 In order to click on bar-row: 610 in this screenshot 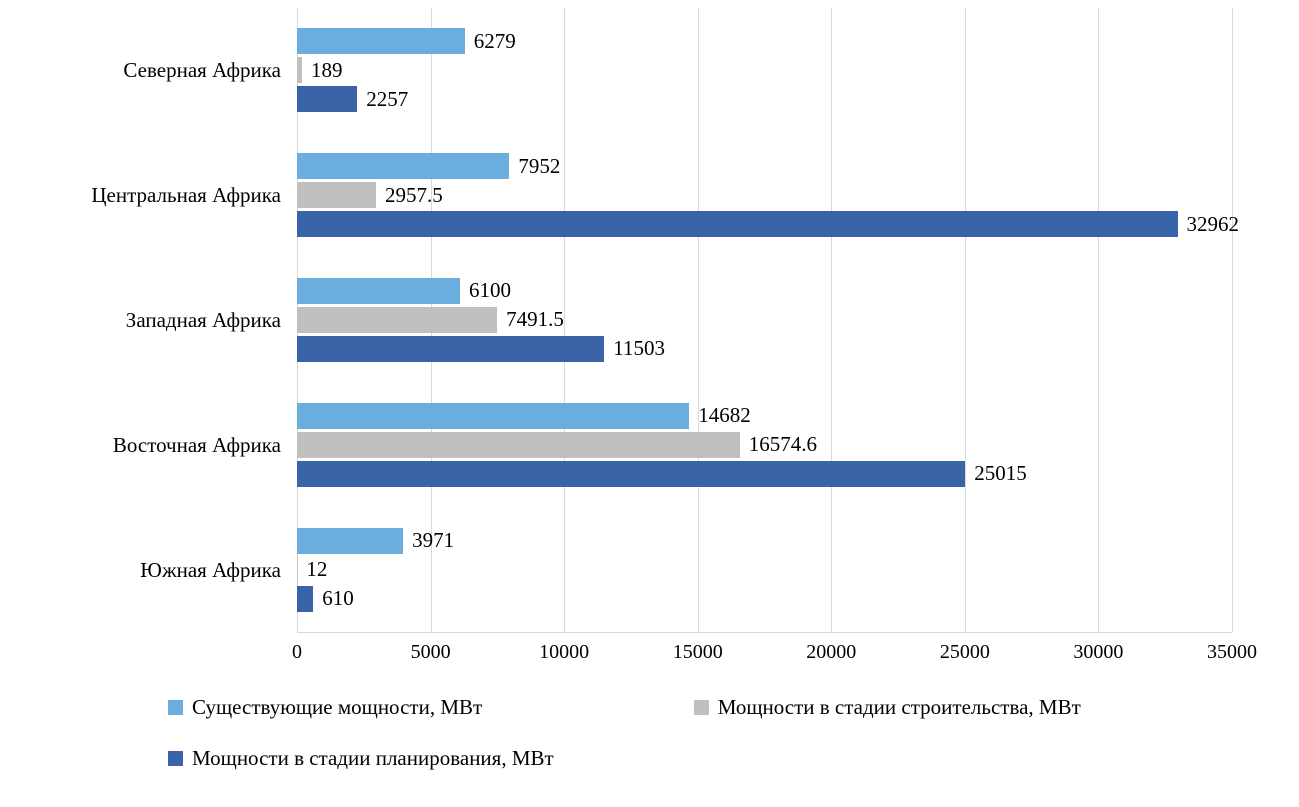, I will do `click(764, 598)`.